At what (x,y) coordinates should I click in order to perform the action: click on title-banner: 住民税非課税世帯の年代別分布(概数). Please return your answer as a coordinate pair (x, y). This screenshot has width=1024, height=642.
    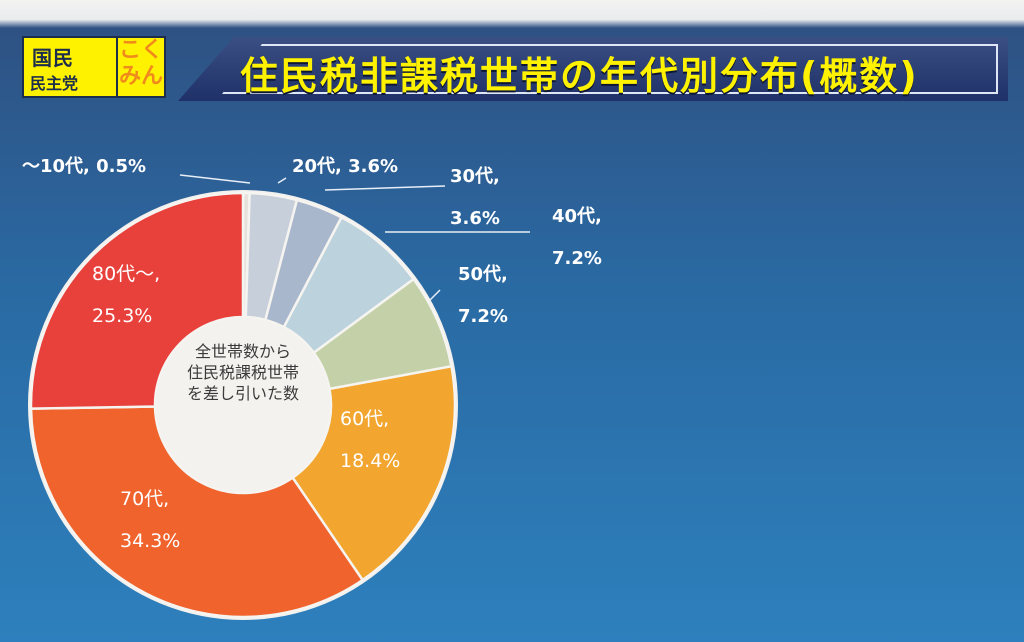
    Looking at the image, I should click on (593, 69).